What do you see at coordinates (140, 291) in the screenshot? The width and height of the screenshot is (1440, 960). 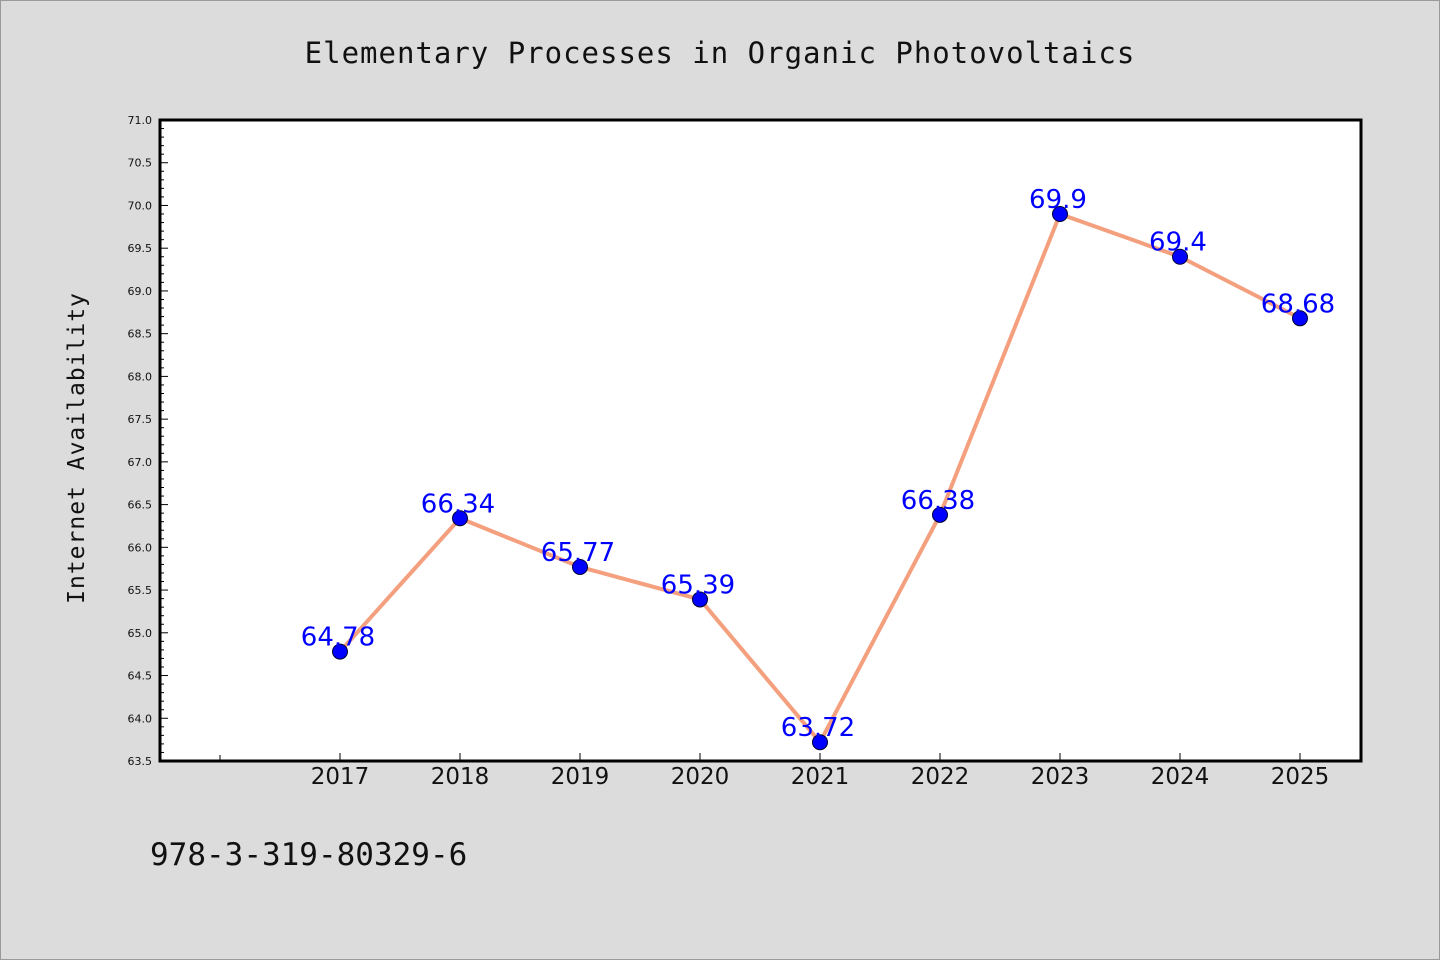 I see `y-tick-label: 69.0` at bounding box center [140, 291].